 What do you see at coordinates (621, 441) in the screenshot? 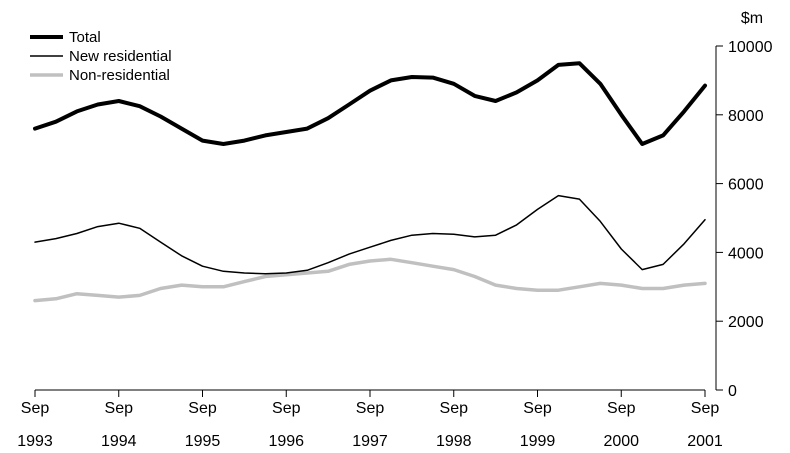
I see `x-tick-label-year: 2000` at bounding box center [621, 441].